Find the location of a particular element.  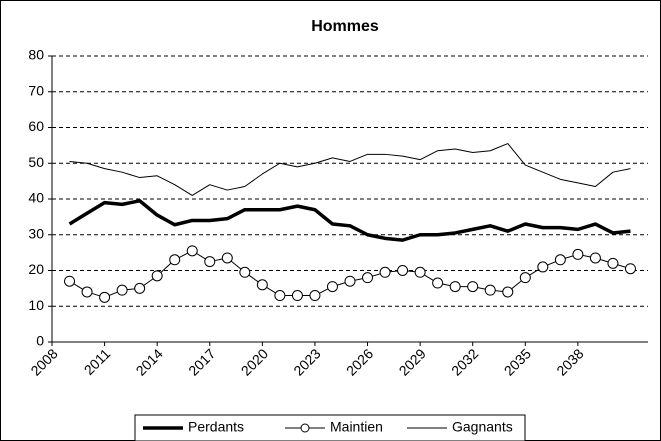

legend-box is located at coordinates (330, 427).